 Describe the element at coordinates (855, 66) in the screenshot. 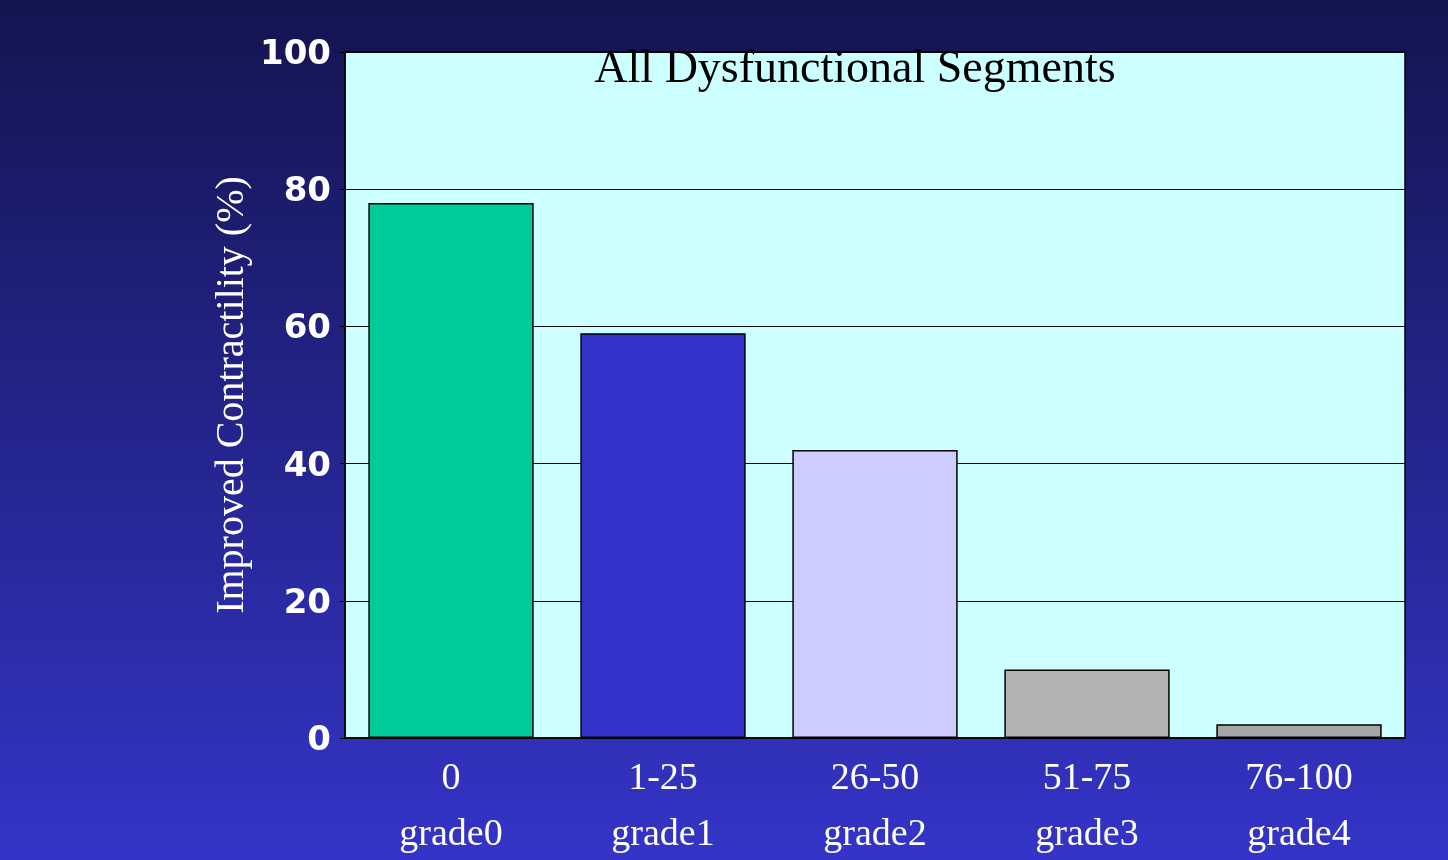

I see `chart-title: All Dysfunctional Segments` at that location.